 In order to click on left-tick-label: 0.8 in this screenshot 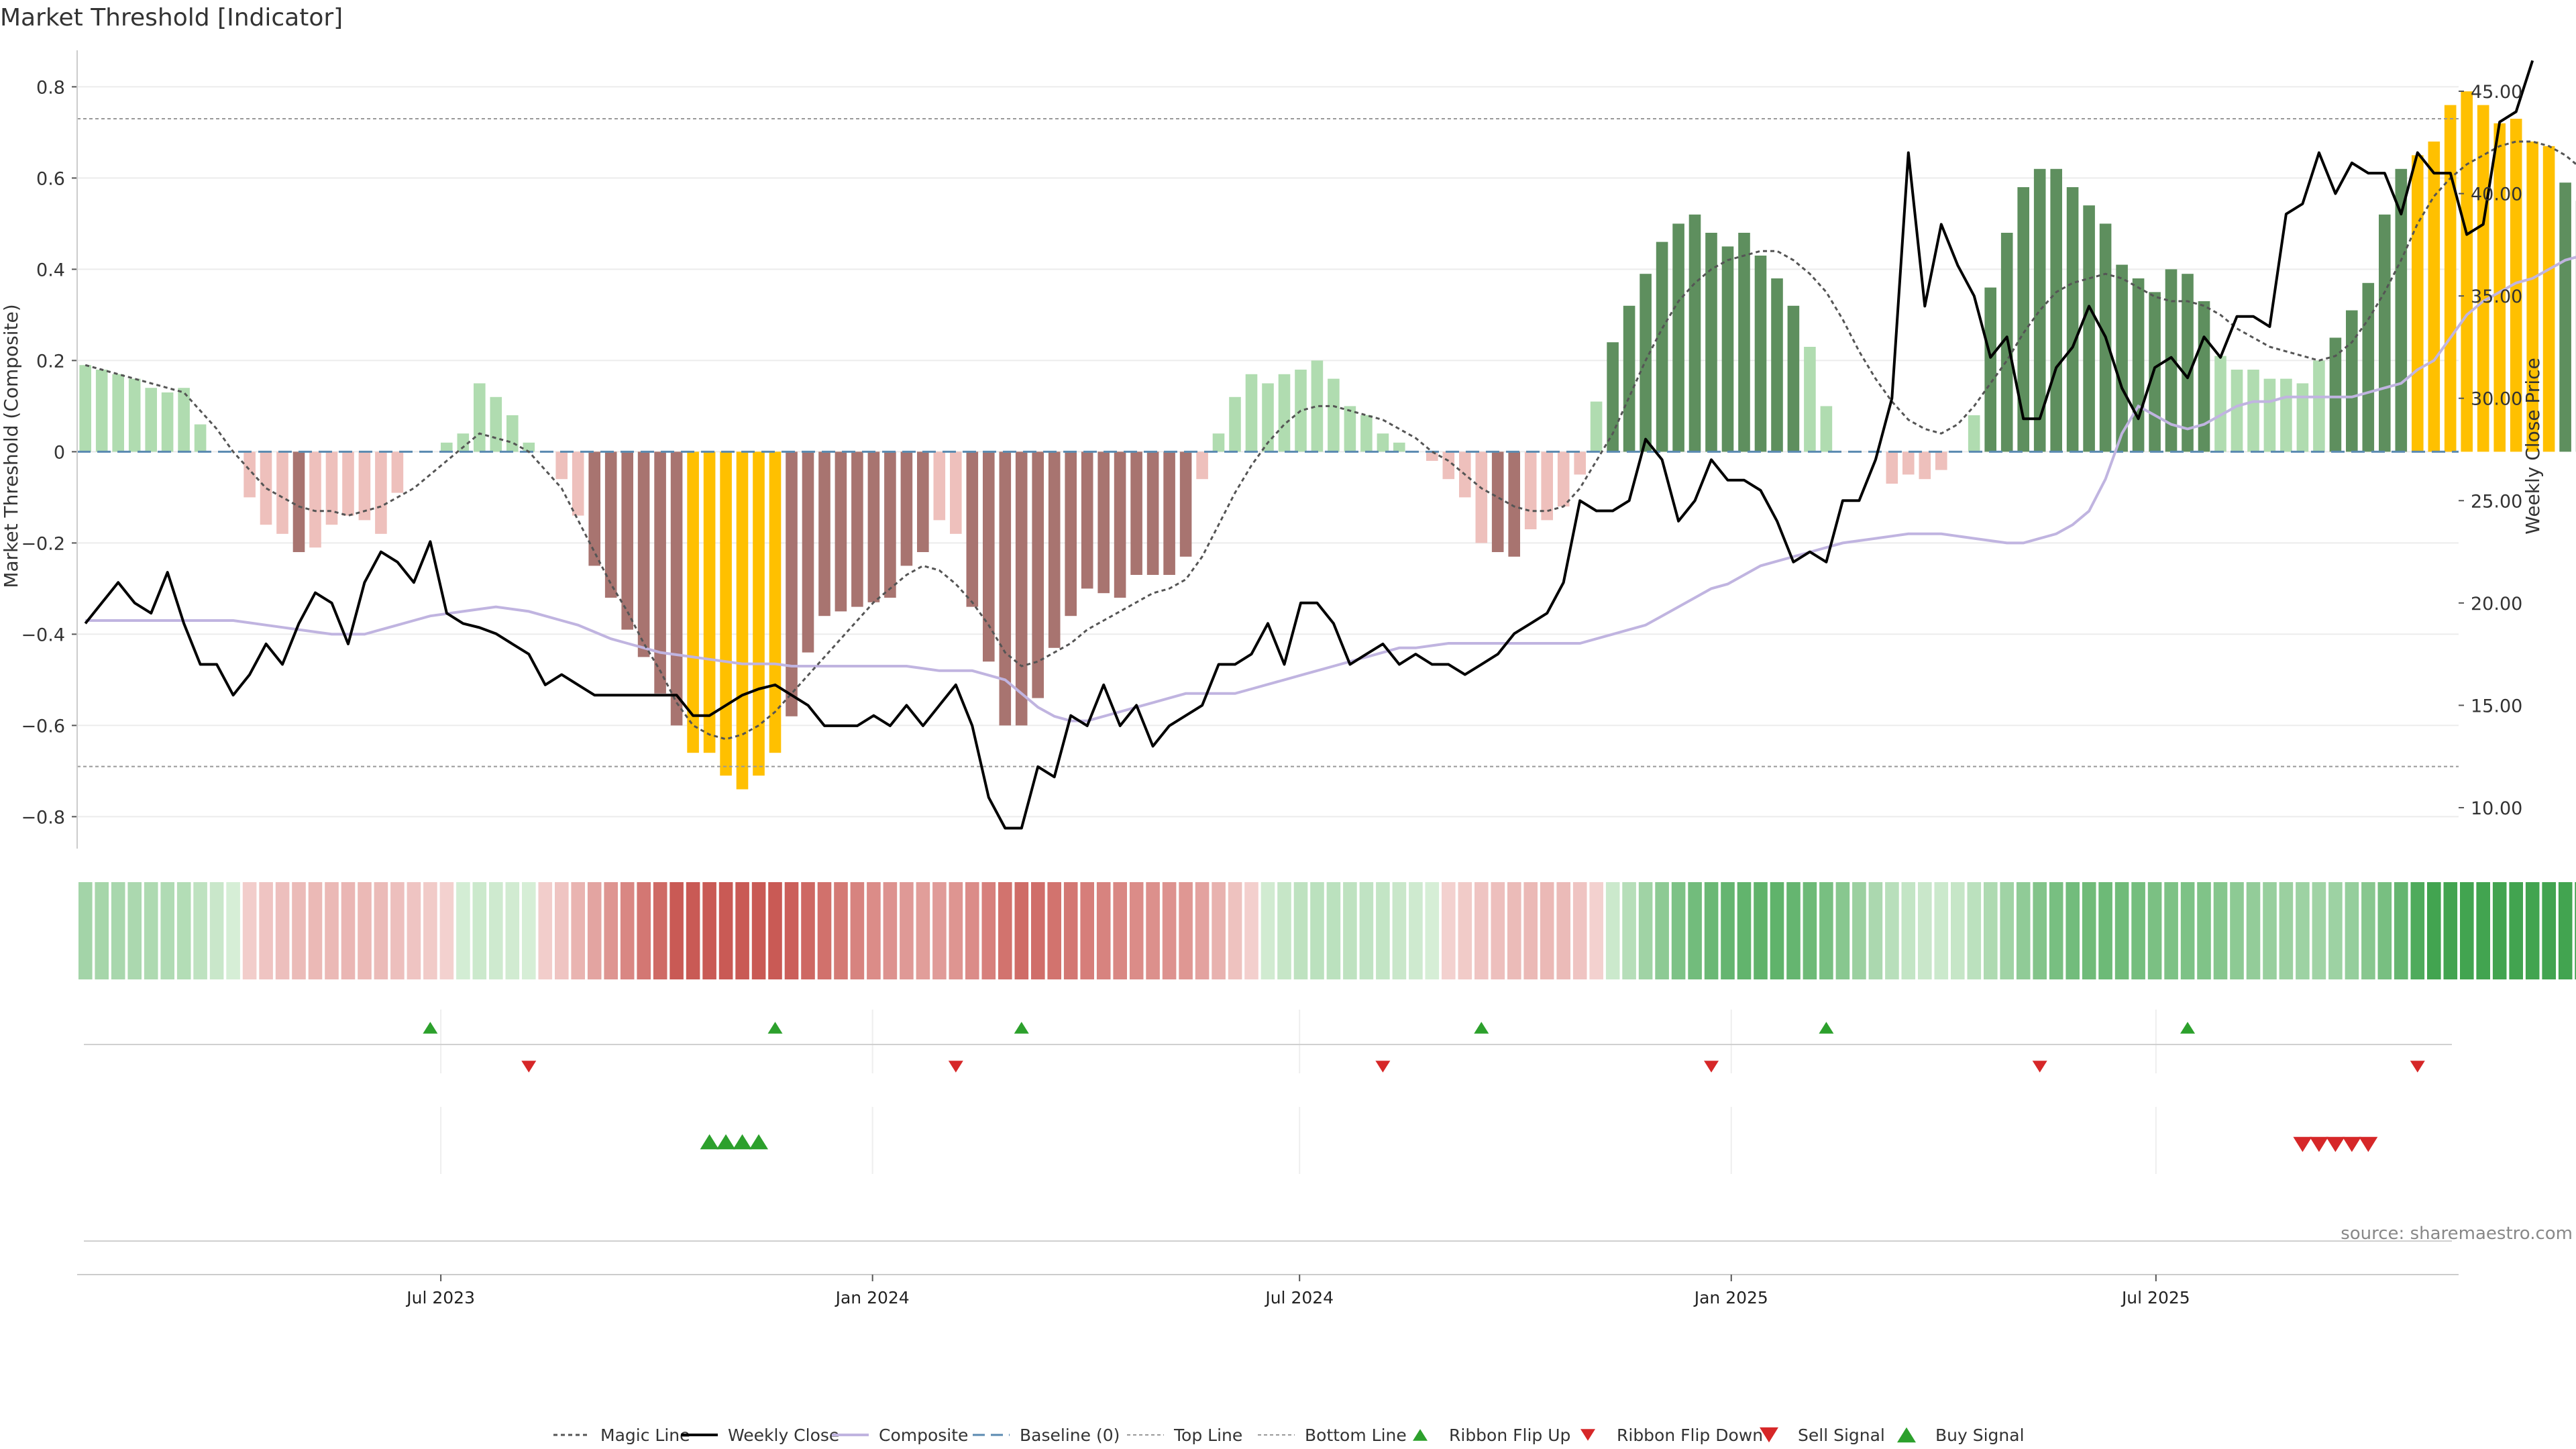, I will do `click(50, 87)`.